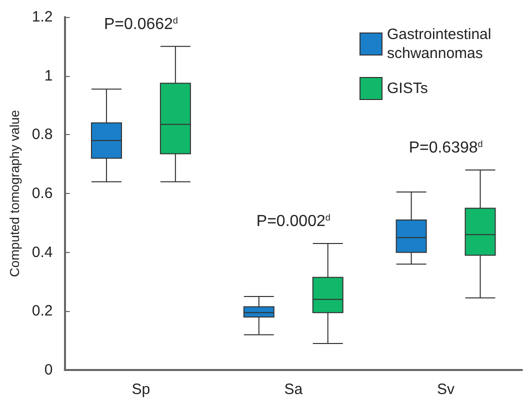 The height and width of the screenshot is (412, 532). What do you see at coordinates (48, 370) in the screenshot?
I see `y-tick-label: 0` at bounding box center [48, 370].